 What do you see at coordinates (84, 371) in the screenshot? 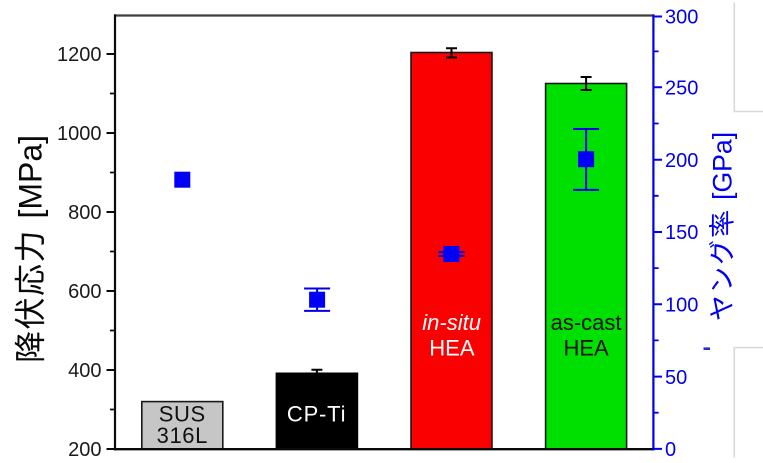
I see `svg-text: 400` at bounding box center [84, 371].